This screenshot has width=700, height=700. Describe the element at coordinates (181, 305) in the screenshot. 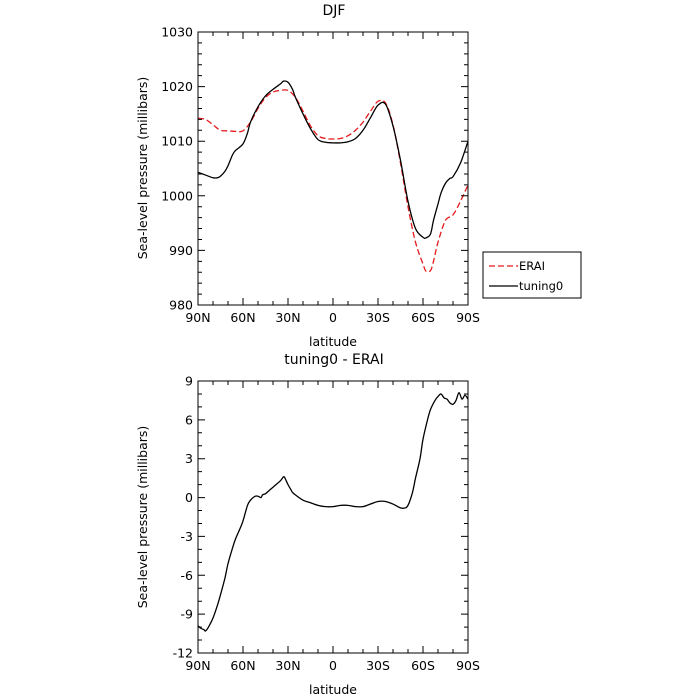

I see `top-y-tick-label: 980` at that location.